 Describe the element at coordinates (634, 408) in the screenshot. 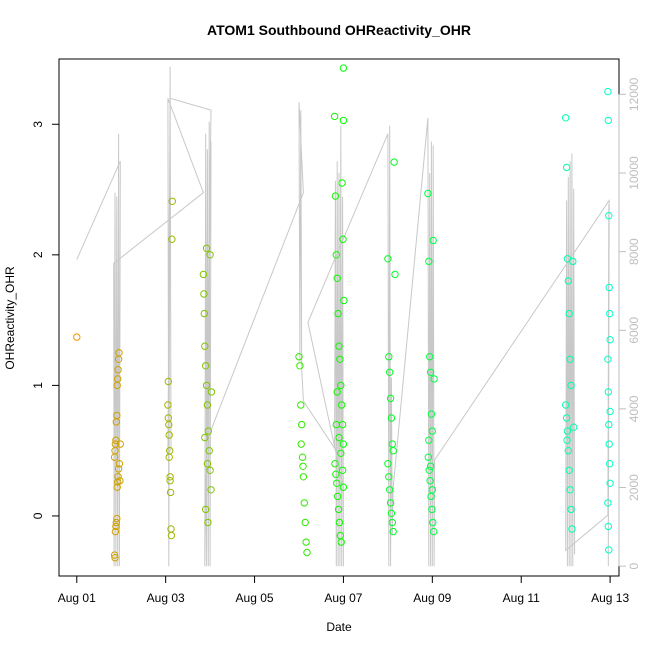

I see `y-right-tick-label: 4000` at that location.